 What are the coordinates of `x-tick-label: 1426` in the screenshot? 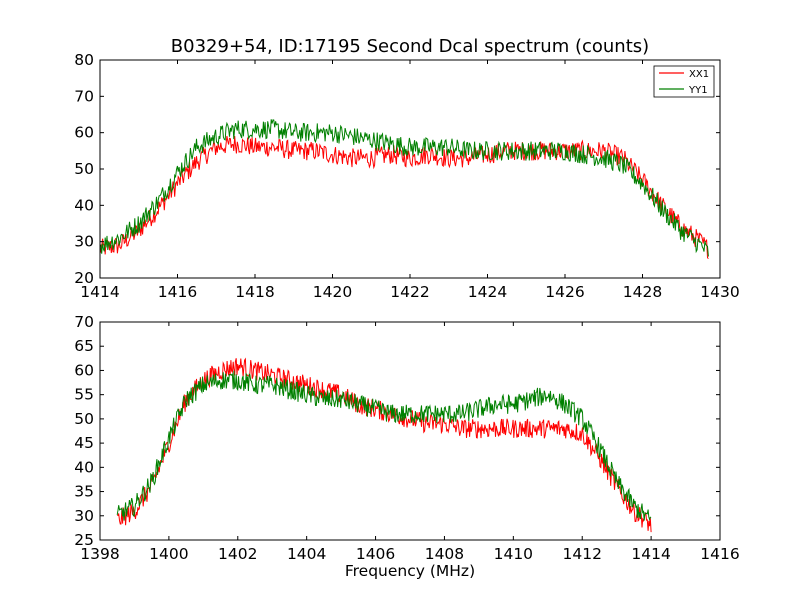 It's located at (564, 292).